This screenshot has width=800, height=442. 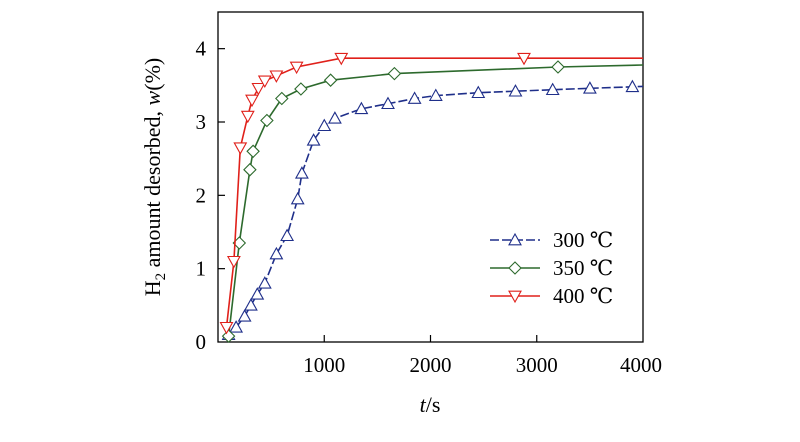 What do you see at coordinates (583, 296) in the screenshot?
I see `legend-label: 400 ℃` at bounding box center [583, 296].